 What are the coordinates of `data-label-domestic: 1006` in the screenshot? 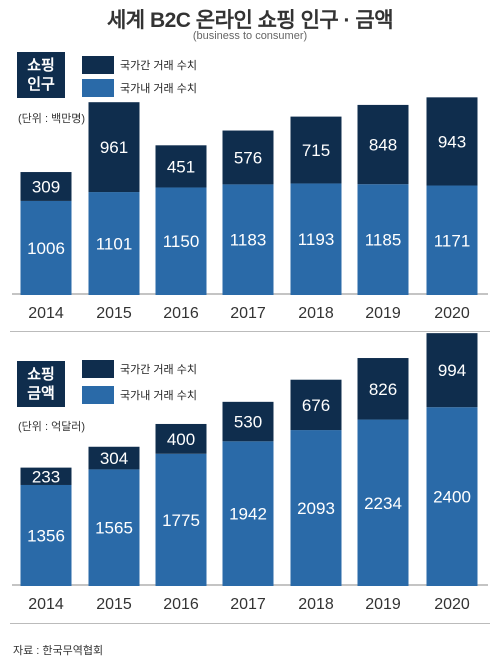 It's located at (46, 248).